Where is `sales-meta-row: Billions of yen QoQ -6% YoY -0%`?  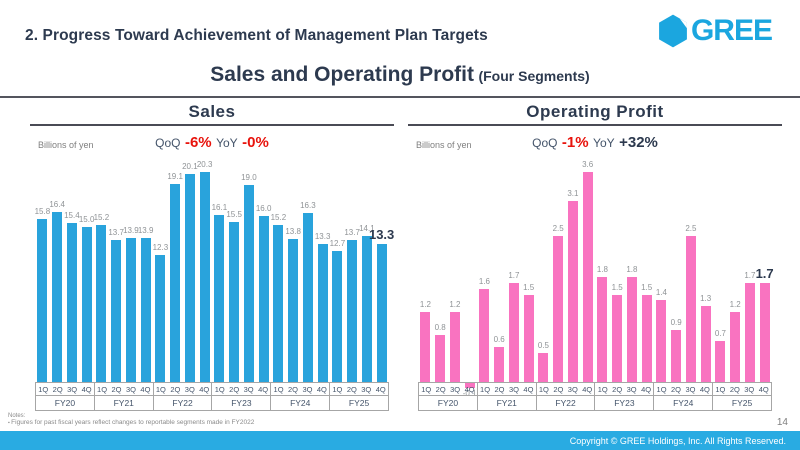
sales-meta-row: Billions of yen QoQ -6% YoY -0% is located at coordinates (212, 145).